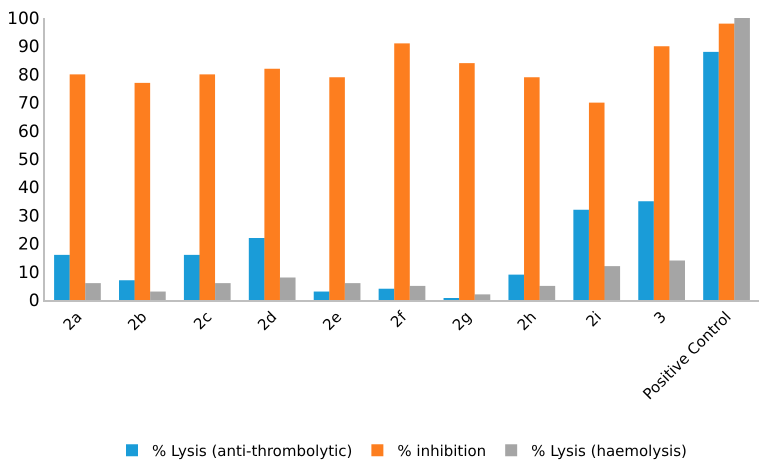  I want to click on y-tick-label: 60, so click(29, 132).